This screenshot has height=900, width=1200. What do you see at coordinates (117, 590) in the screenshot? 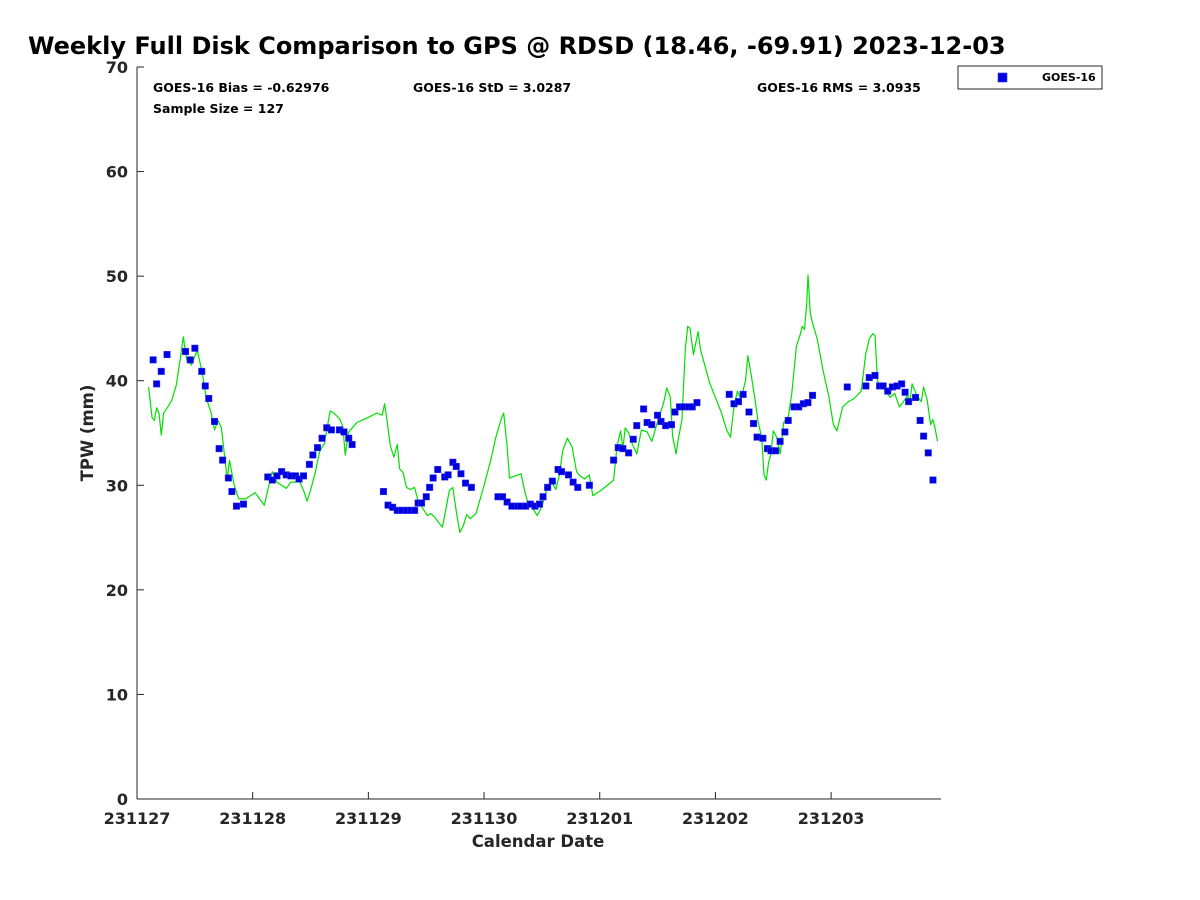
I see `y-tick-label: 20` at bounding box center [117, 590].